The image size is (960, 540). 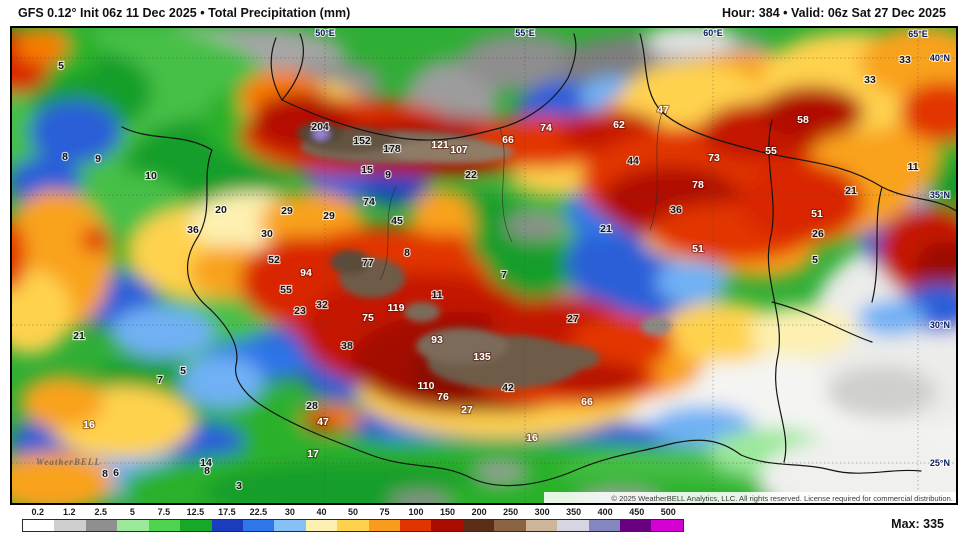 What do you see at coordinates (221, 210) in the screenshot?
I see `map-value-label: 20` at bounding box center [221, 210].